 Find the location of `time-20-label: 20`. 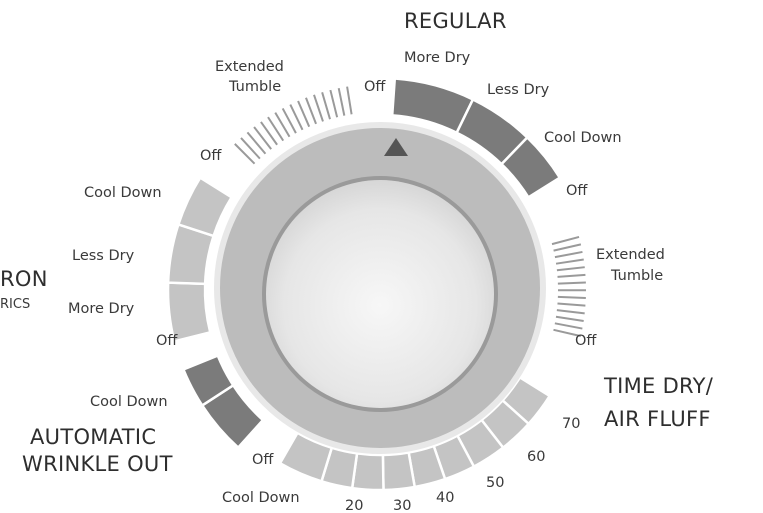

time-20-label: 20 is located at coordinates (354, 505).